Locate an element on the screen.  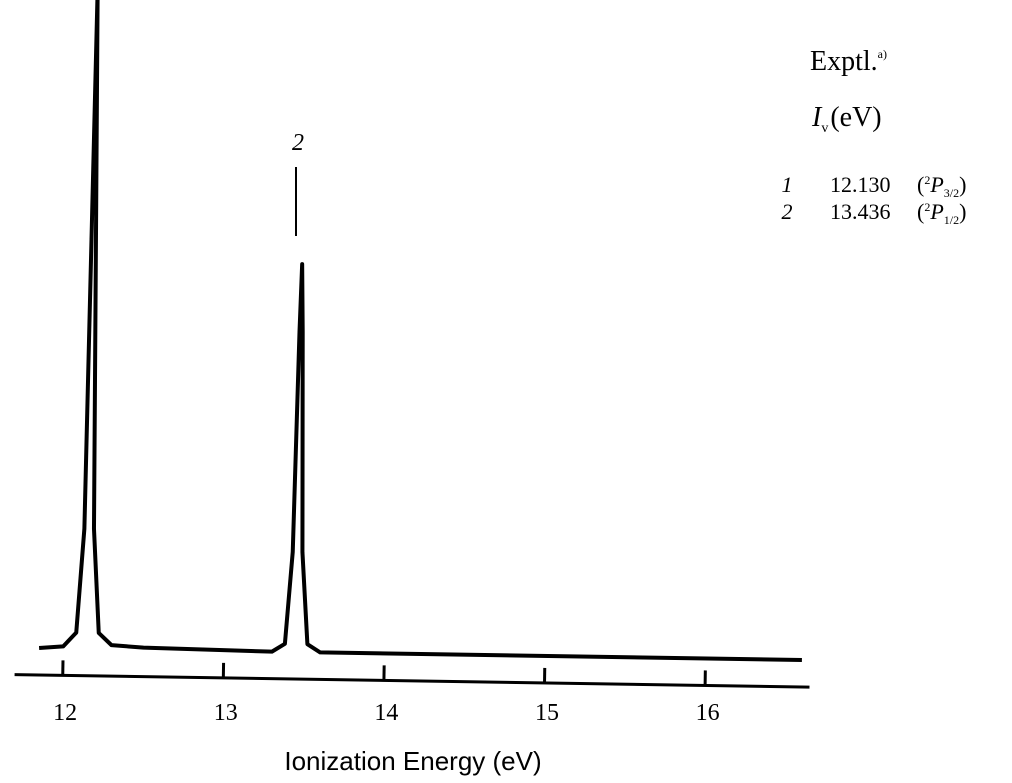
legend-title-text: Exptl. is located at coordinates (844, 61).